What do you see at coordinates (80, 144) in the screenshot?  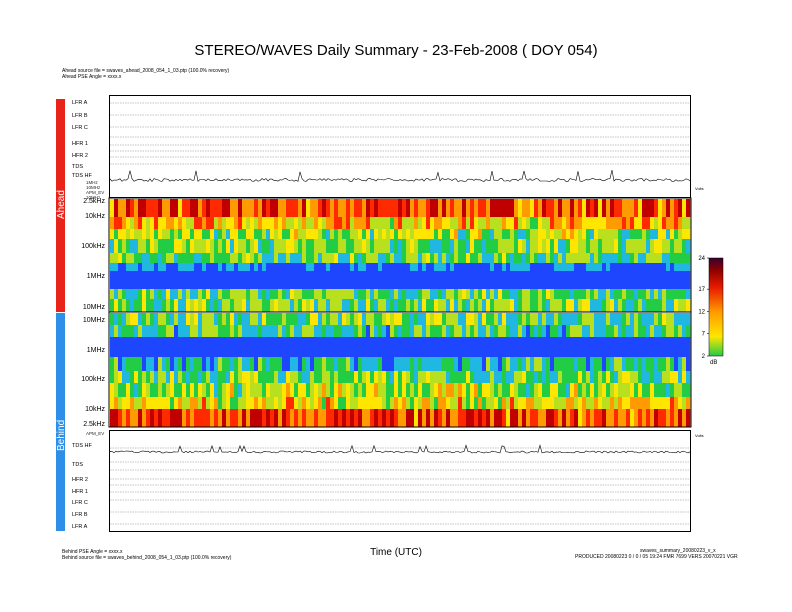 I see `ahead-row-hfr-1: HFR 1` at bounding box center [80, 144].